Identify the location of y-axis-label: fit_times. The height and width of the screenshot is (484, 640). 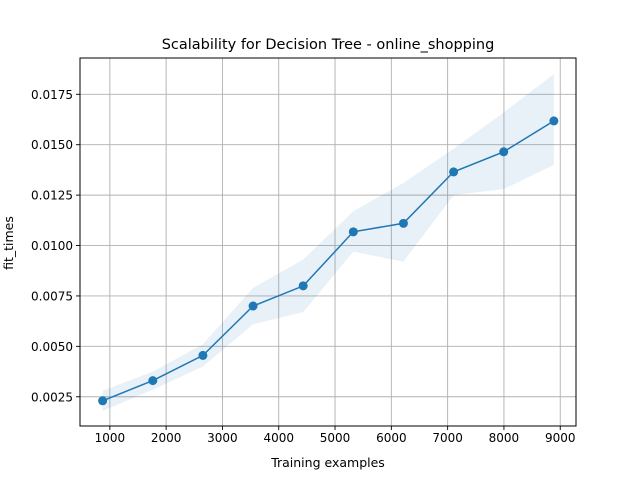
(8, 243).